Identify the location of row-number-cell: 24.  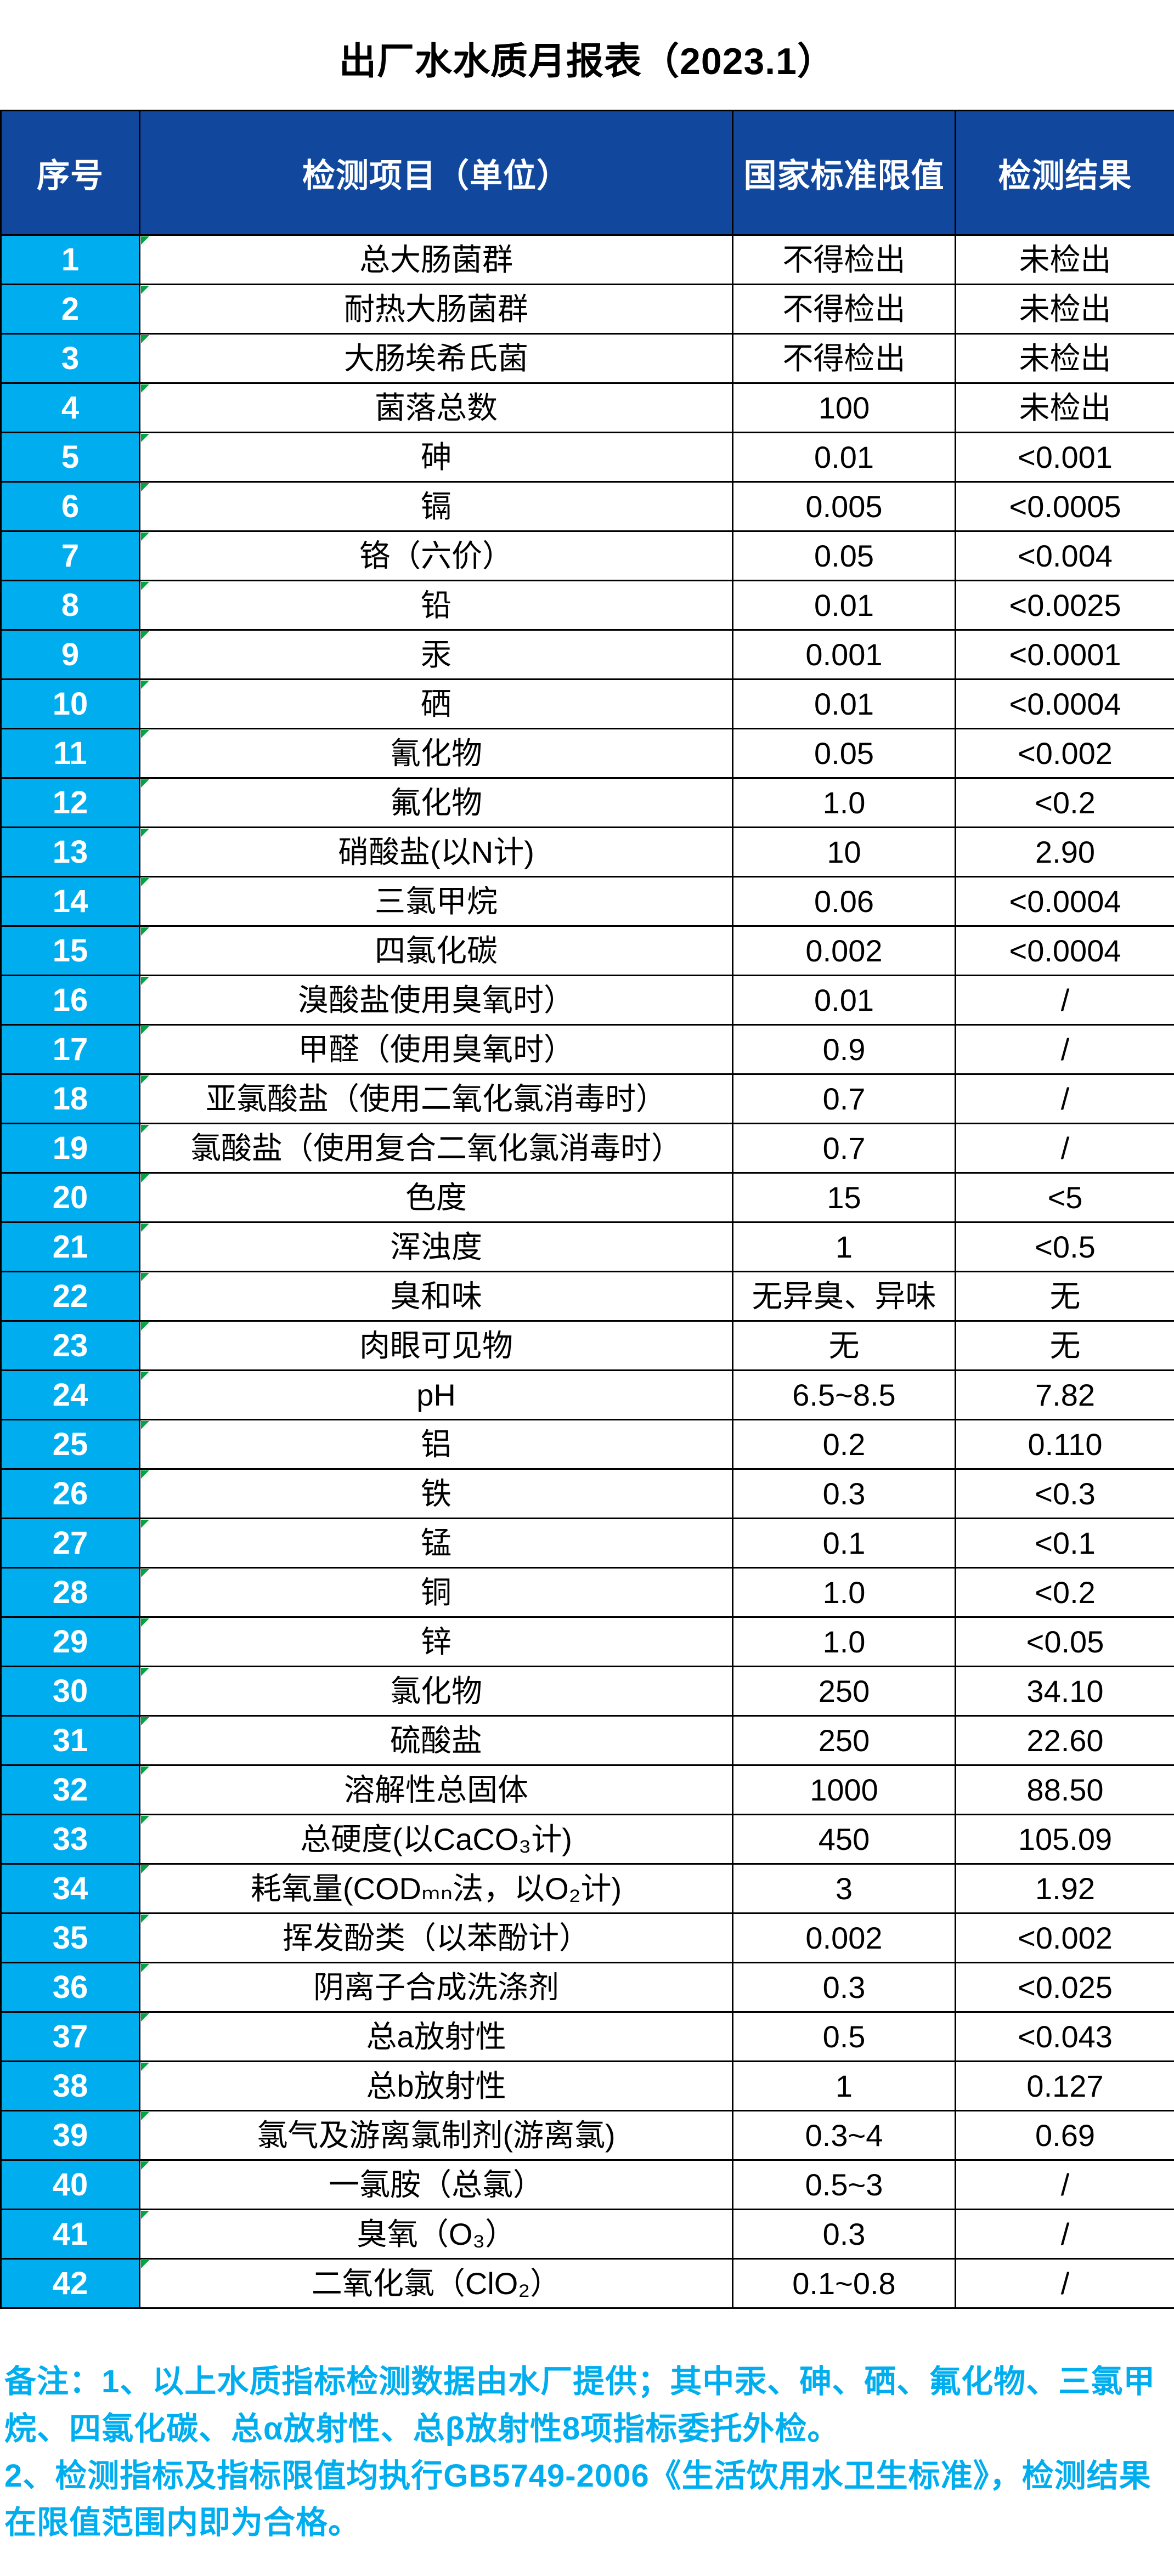
(70, 1394).